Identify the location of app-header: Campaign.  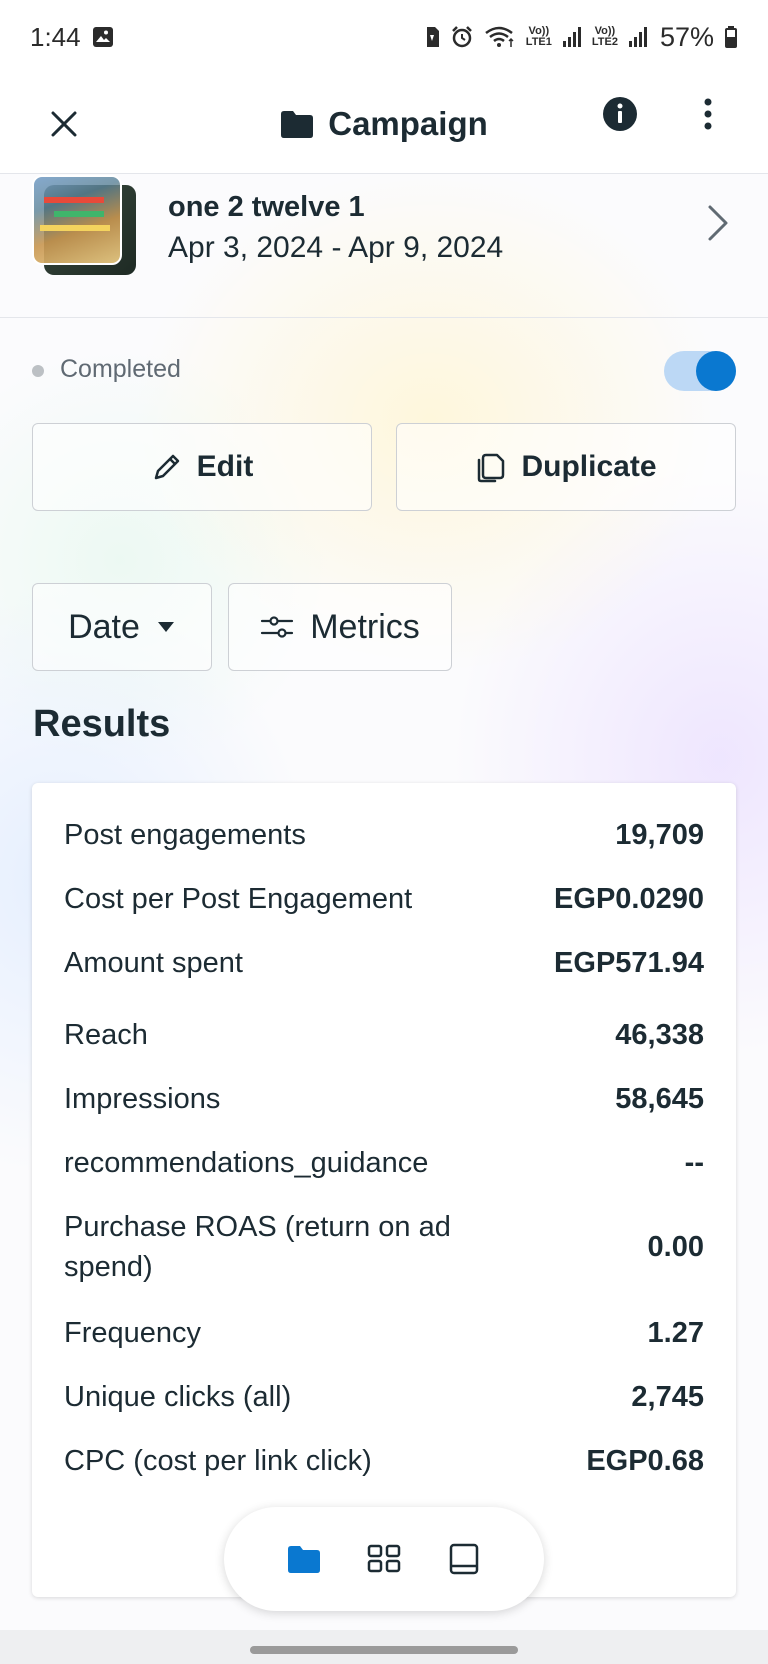
(384, 124).